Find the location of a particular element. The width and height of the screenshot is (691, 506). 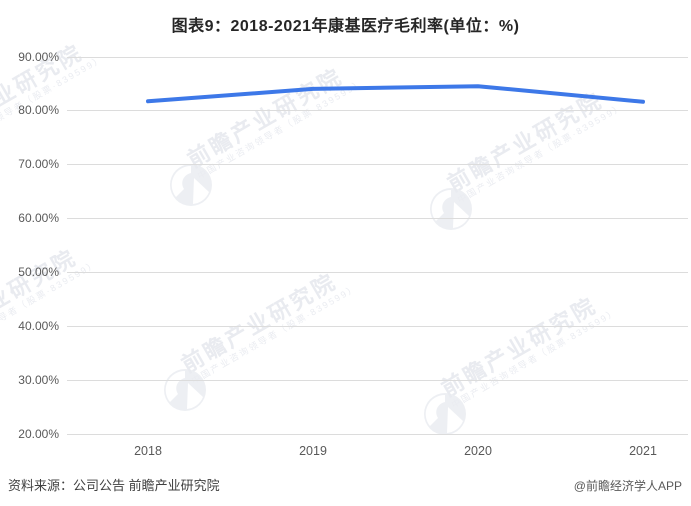

y-tick-label: 80.00% is located at coordinates (38, 110).